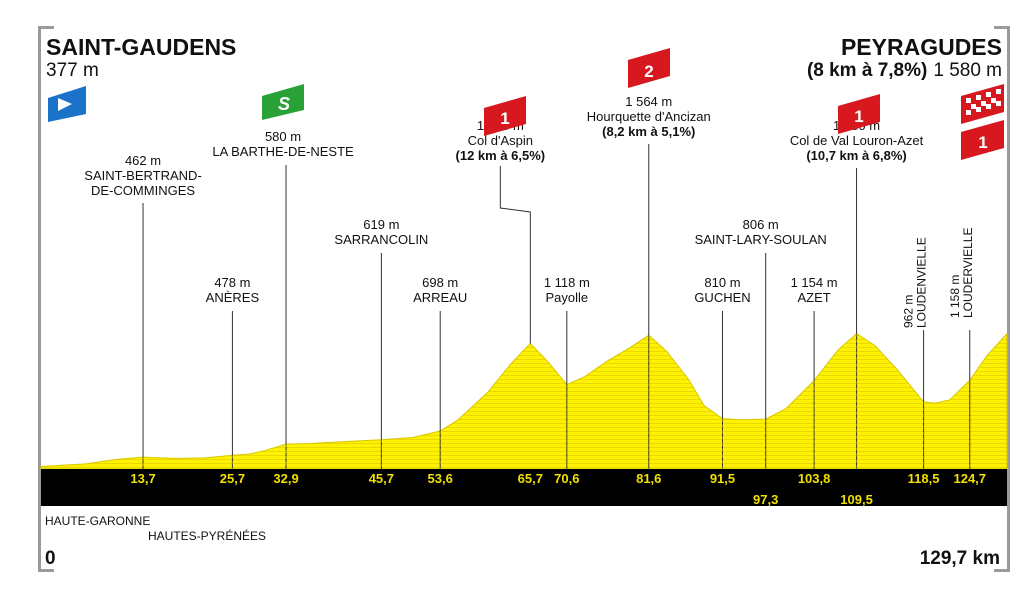 This screenshot has width=1024, height=589. I want to click on marker-0-km: 13,7, so click(142, 478).